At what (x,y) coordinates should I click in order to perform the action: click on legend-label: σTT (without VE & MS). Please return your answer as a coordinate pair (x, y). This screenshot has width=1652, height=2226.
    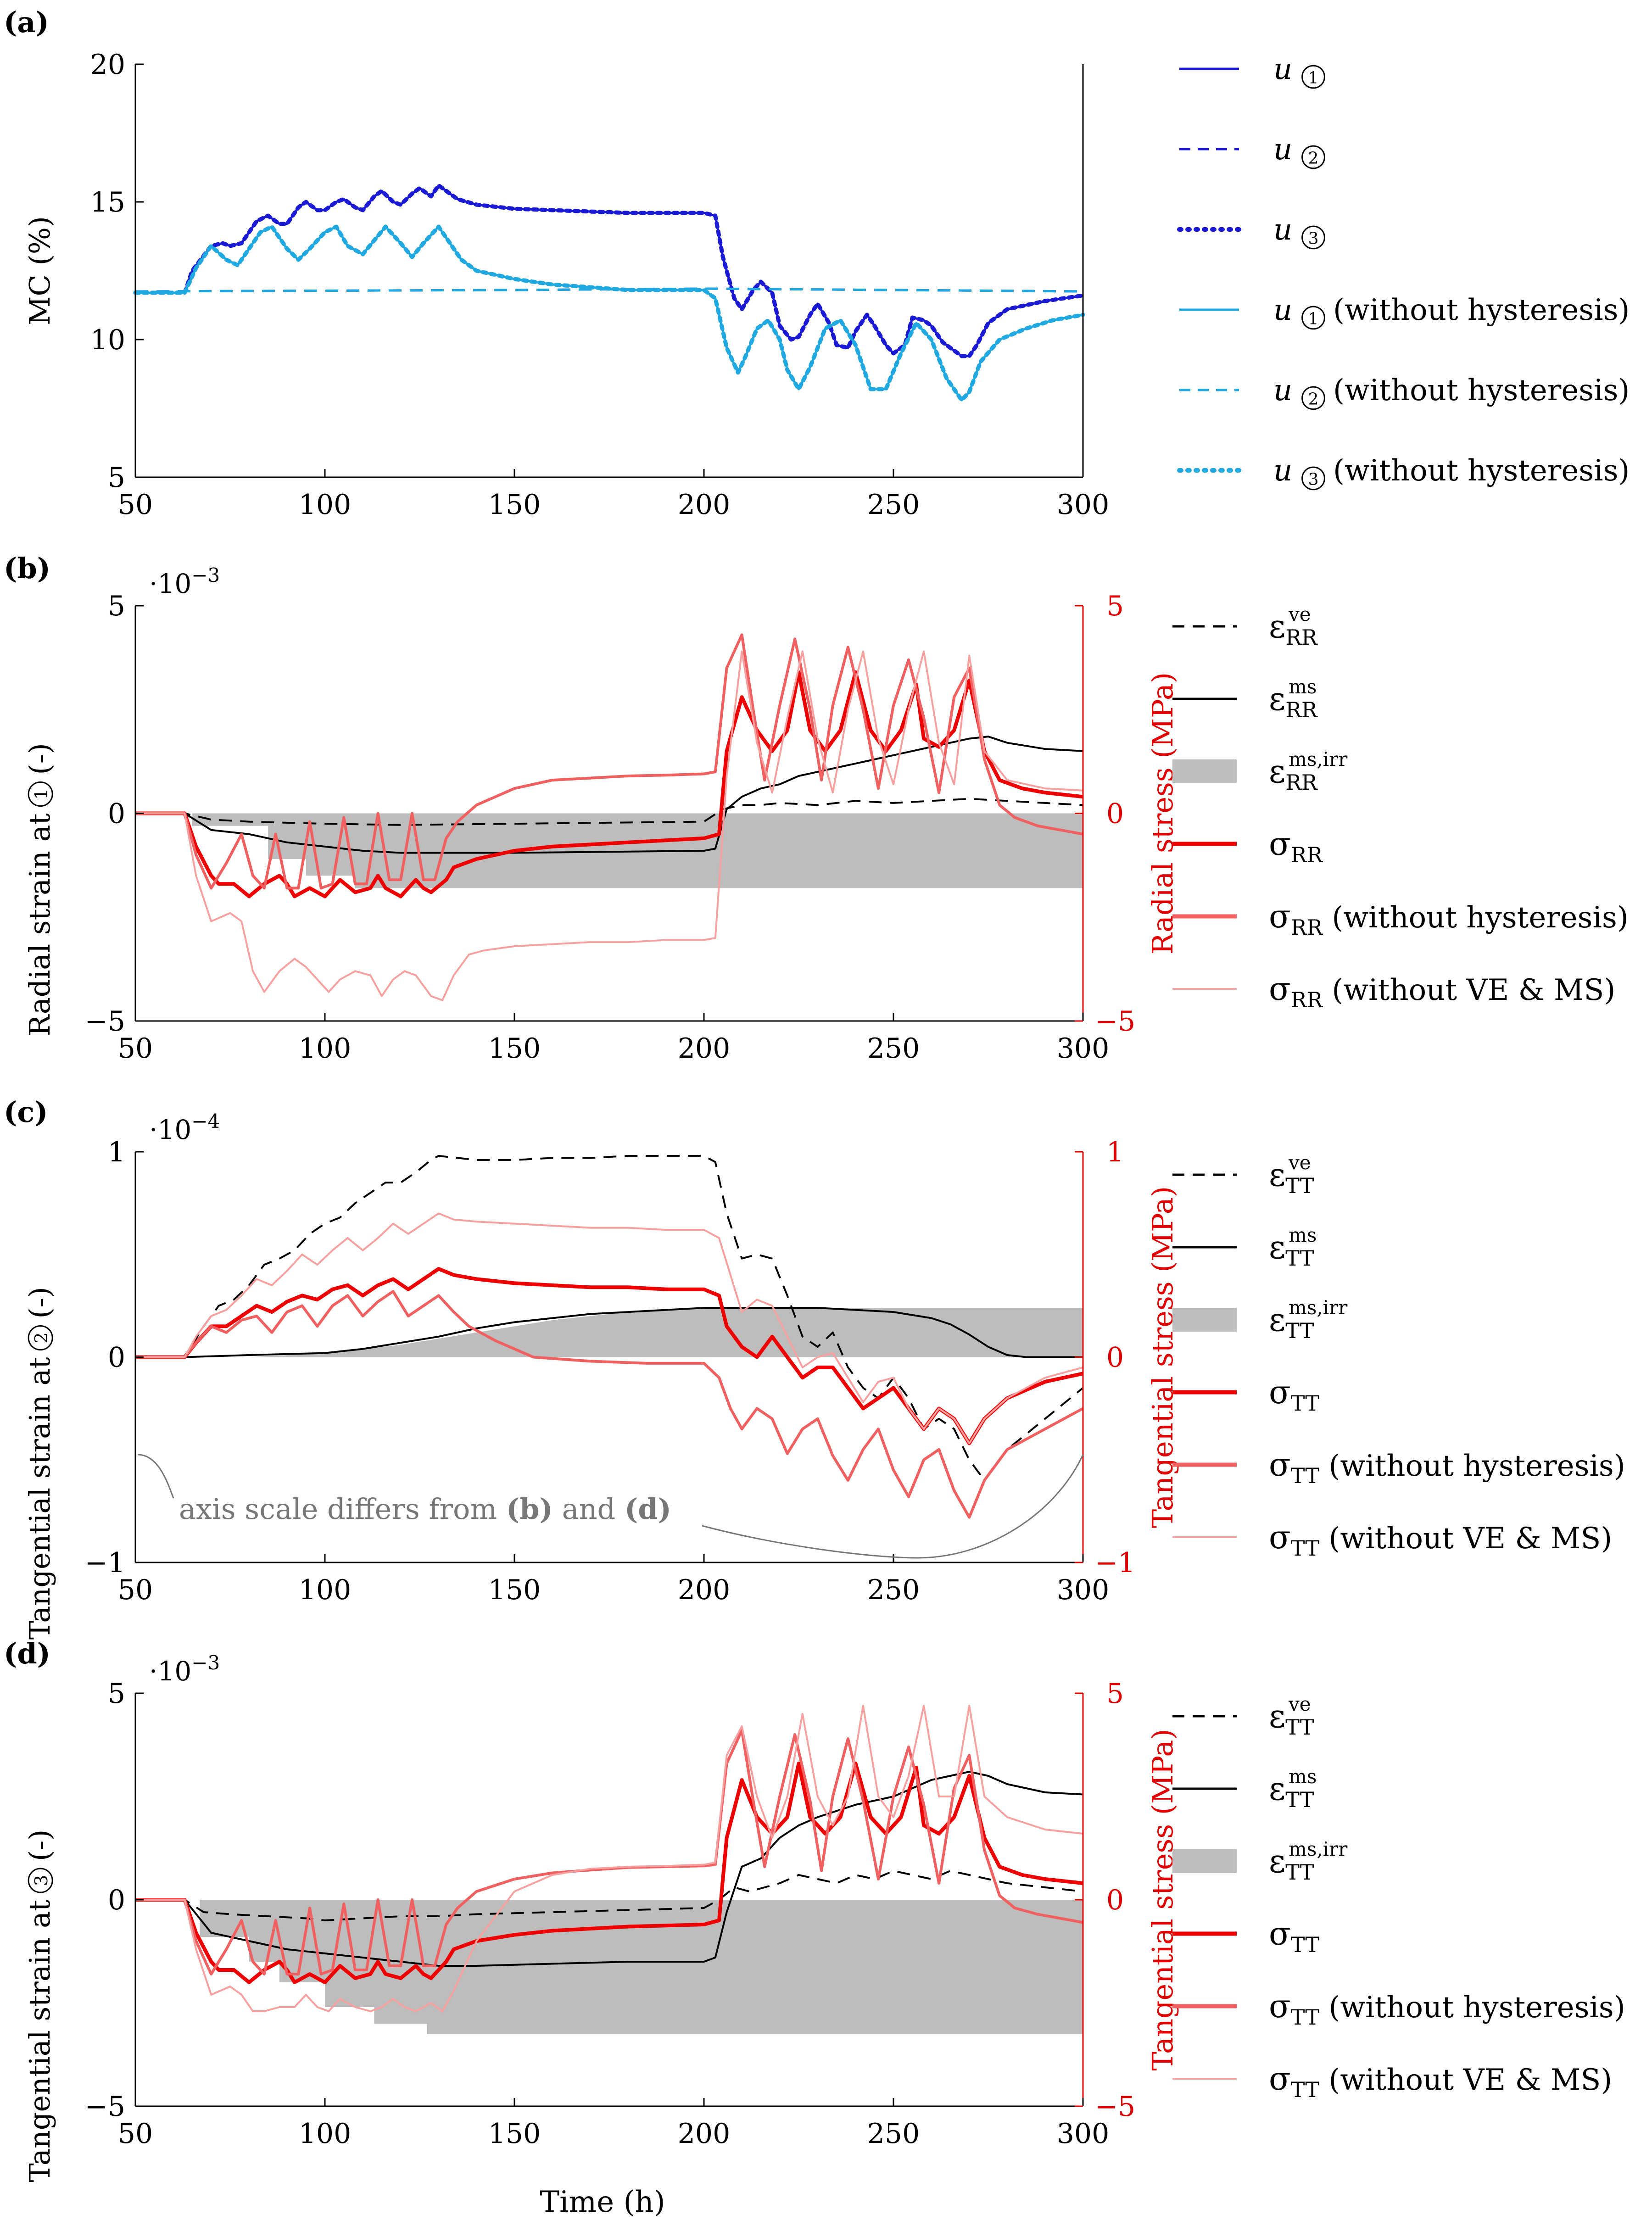
    Looking at the image, I should click on (1440, 2081).